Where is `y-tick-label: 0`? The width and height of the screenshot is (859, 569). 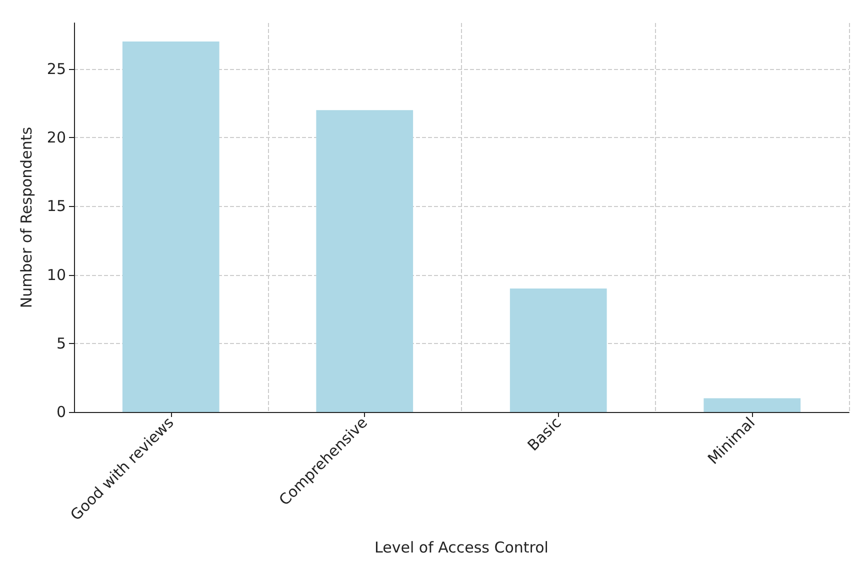
y-tick-label: 0 is located at coordinates (61, 412).